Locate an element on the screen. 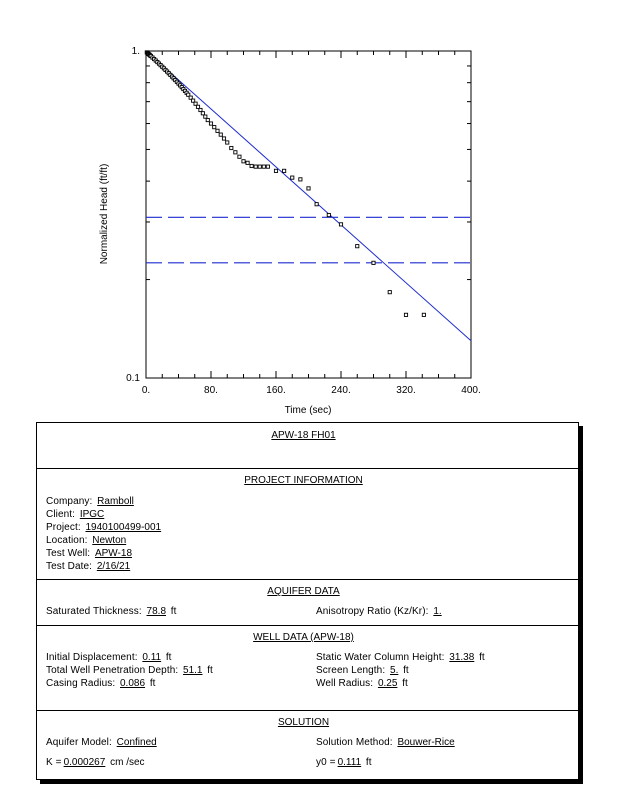 This screenshot has width=618, height=800. x-tick-label: 0. is located at coordinates (146, 390).